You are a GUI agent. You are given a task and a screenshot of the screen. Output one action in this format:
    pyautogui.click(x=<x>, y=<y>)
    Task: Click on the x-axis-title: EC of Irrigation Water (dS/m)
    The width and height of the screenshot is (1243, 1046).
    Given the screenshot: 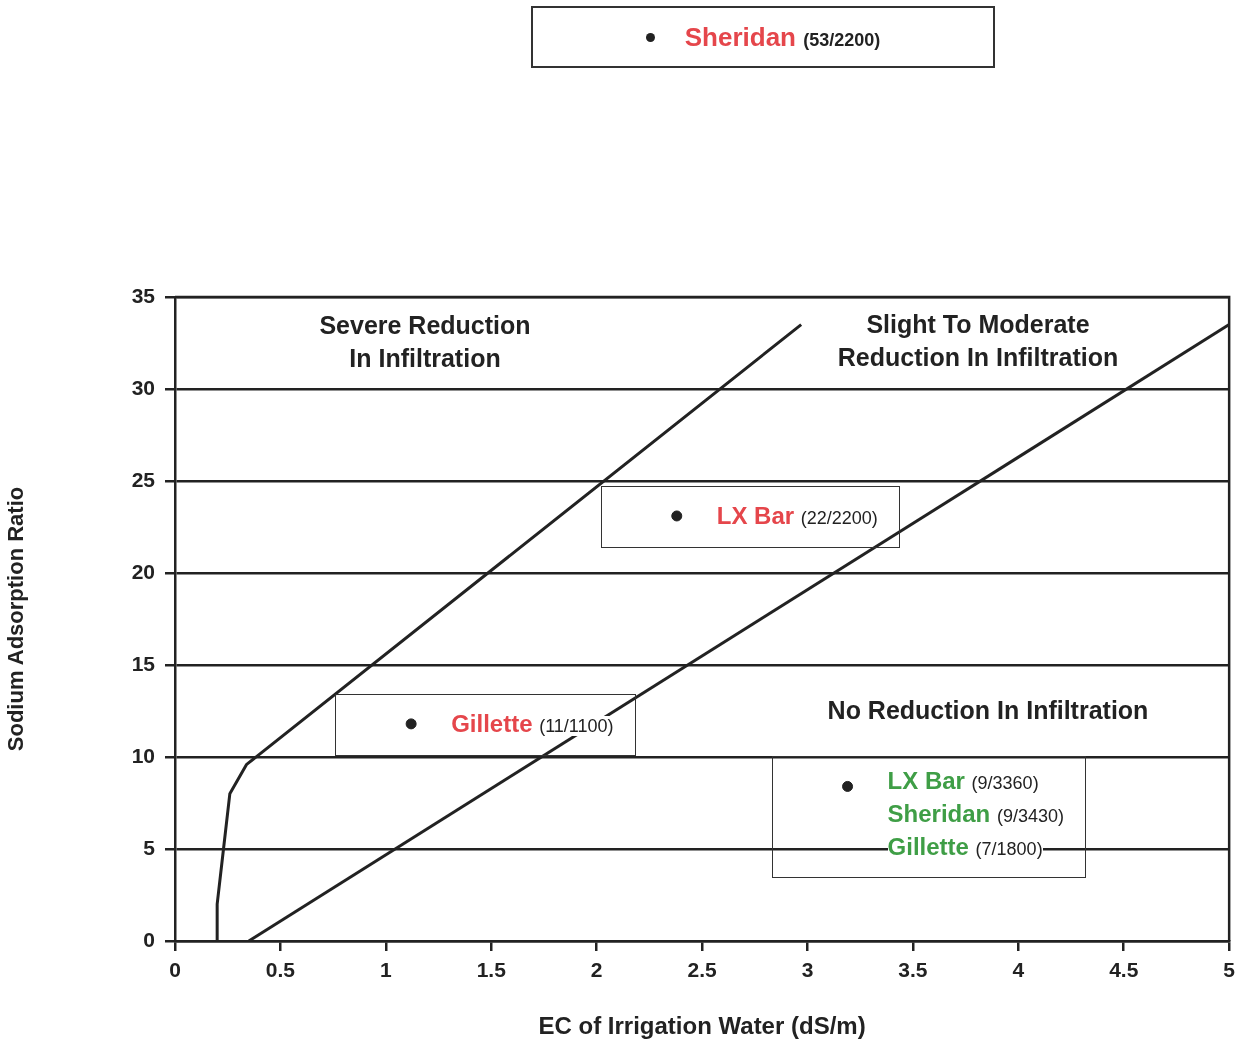 What is the action you would take?
    pyautogui.click(x=702, y=1026)
    